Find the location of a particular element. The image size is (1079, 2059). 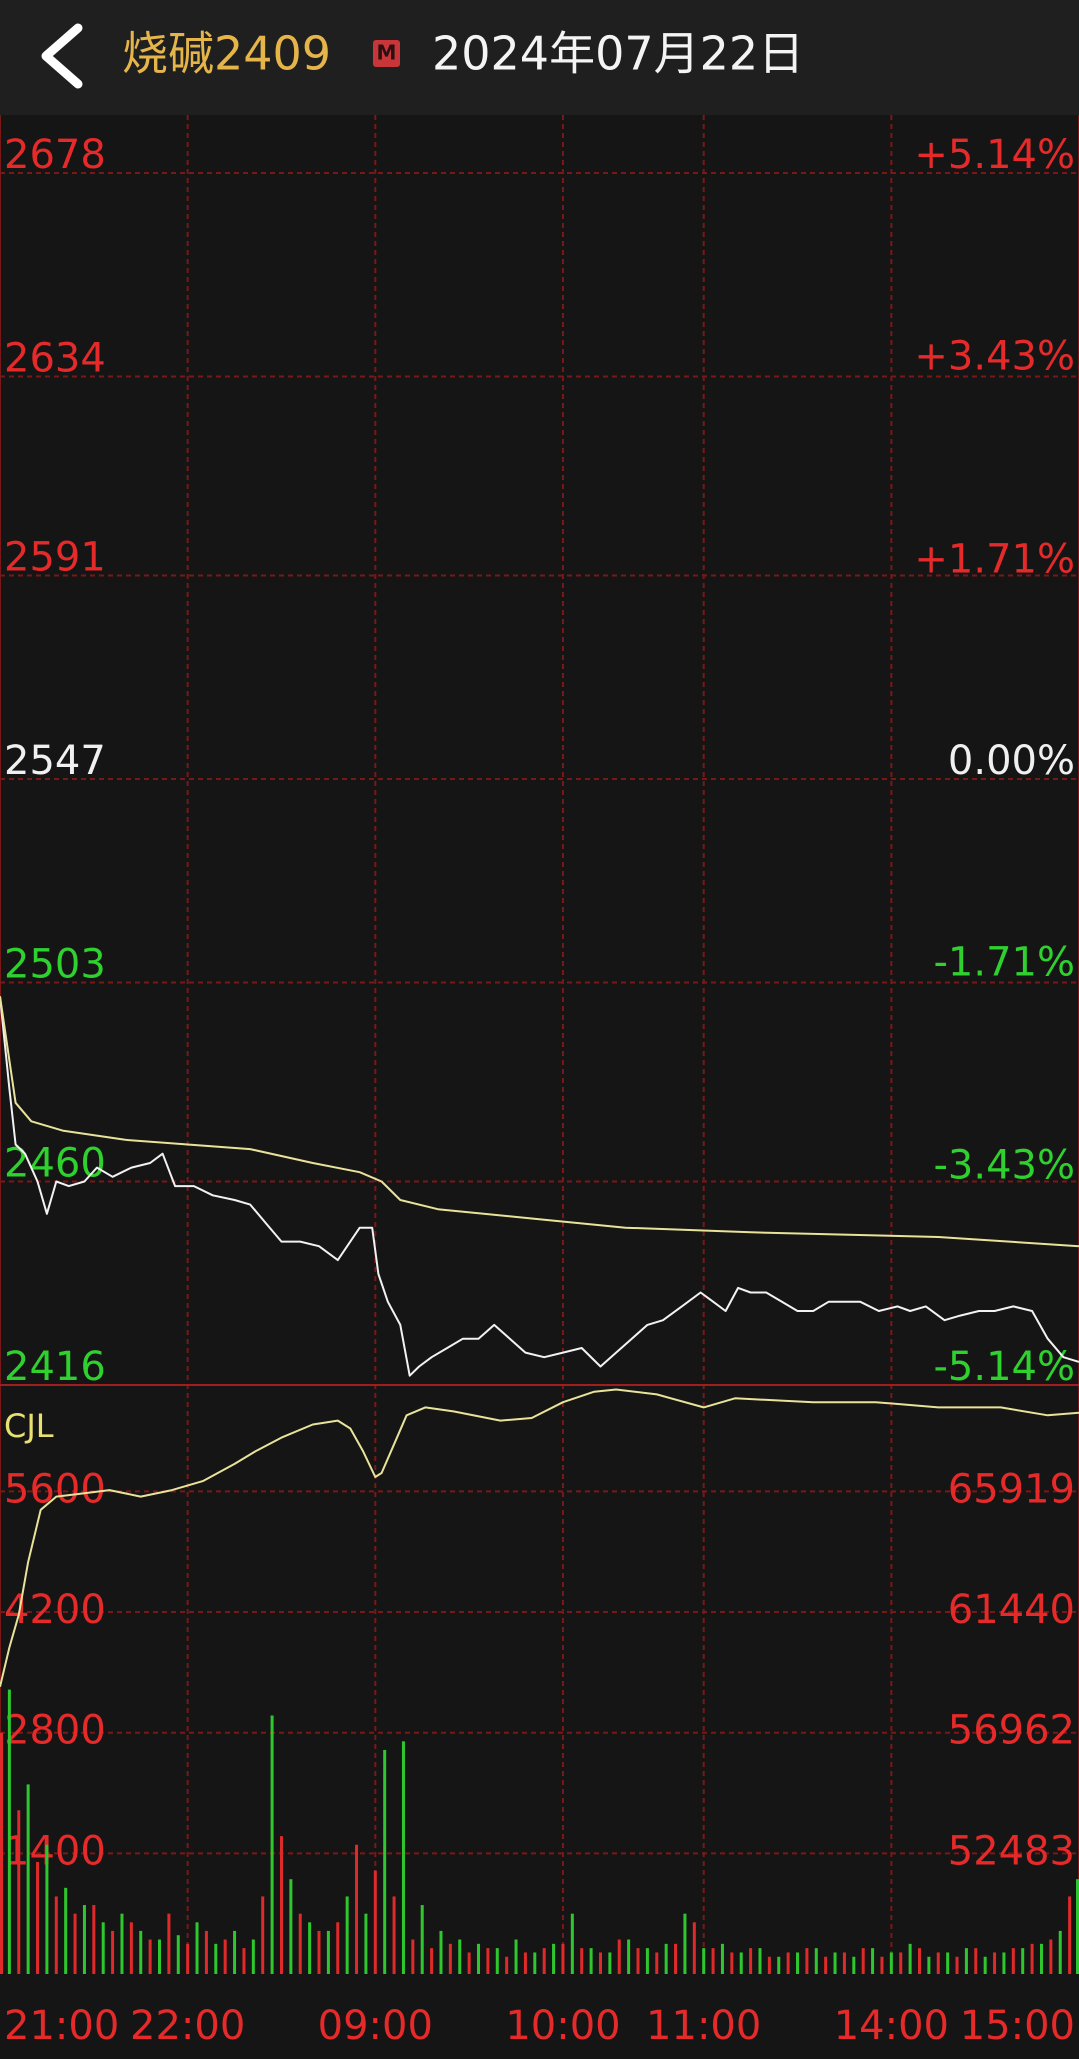

header-bar is located at coordinates (539, 57).